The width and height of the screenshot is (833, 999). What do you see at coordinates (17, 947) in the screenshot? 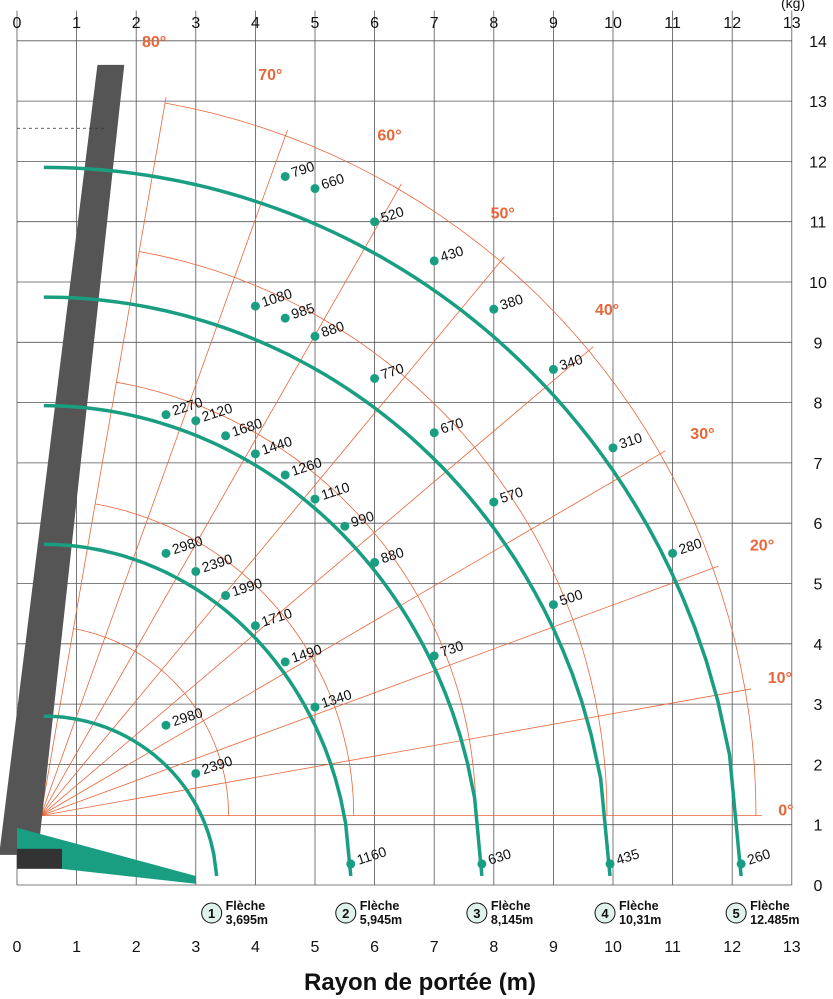
I see `x-tick-bottom: 0` at bounding box center [17, 947].